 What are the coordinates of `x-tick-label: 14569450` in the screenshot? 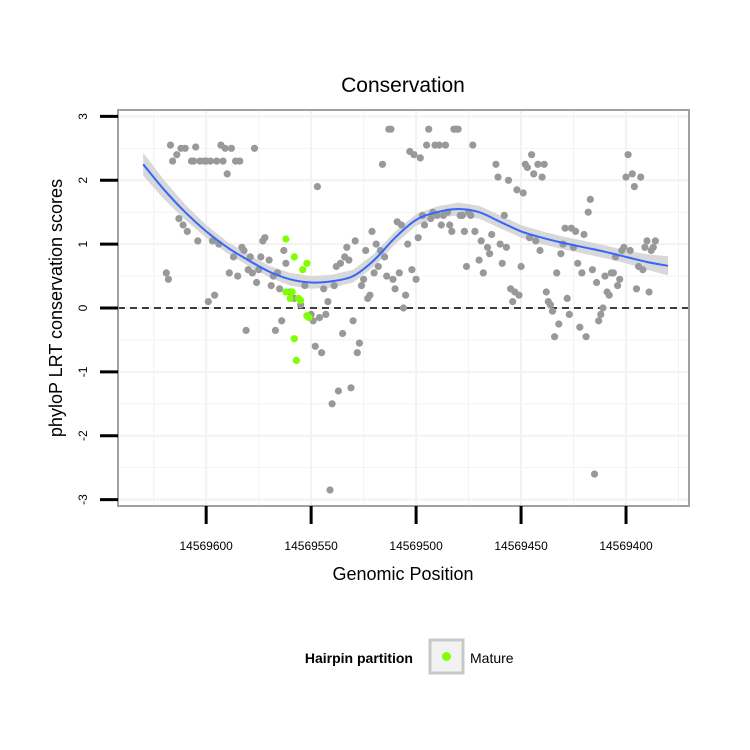 It's located at (521, 546).